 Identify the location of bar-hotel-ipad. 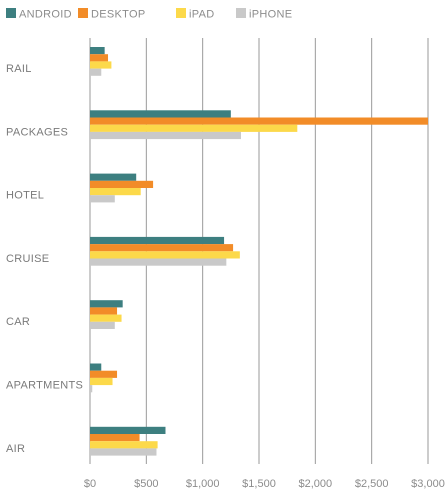
(115, 192).